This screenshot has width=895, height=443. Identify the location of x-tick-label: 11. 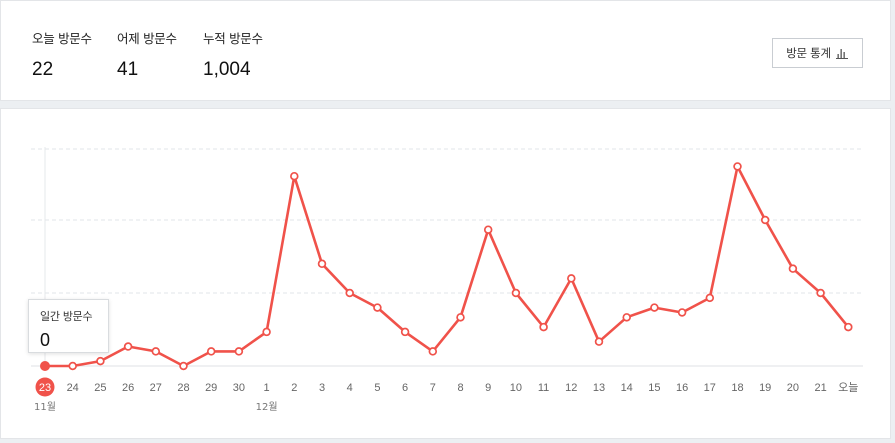
(543, 388).